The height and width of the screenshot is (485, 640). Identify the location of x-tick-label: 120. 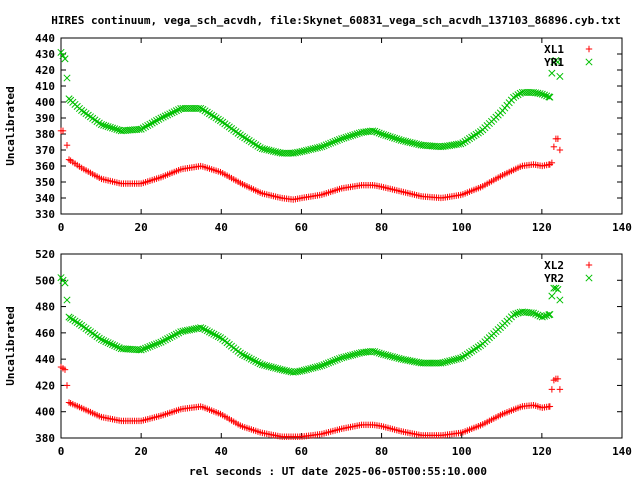
(542, 451).